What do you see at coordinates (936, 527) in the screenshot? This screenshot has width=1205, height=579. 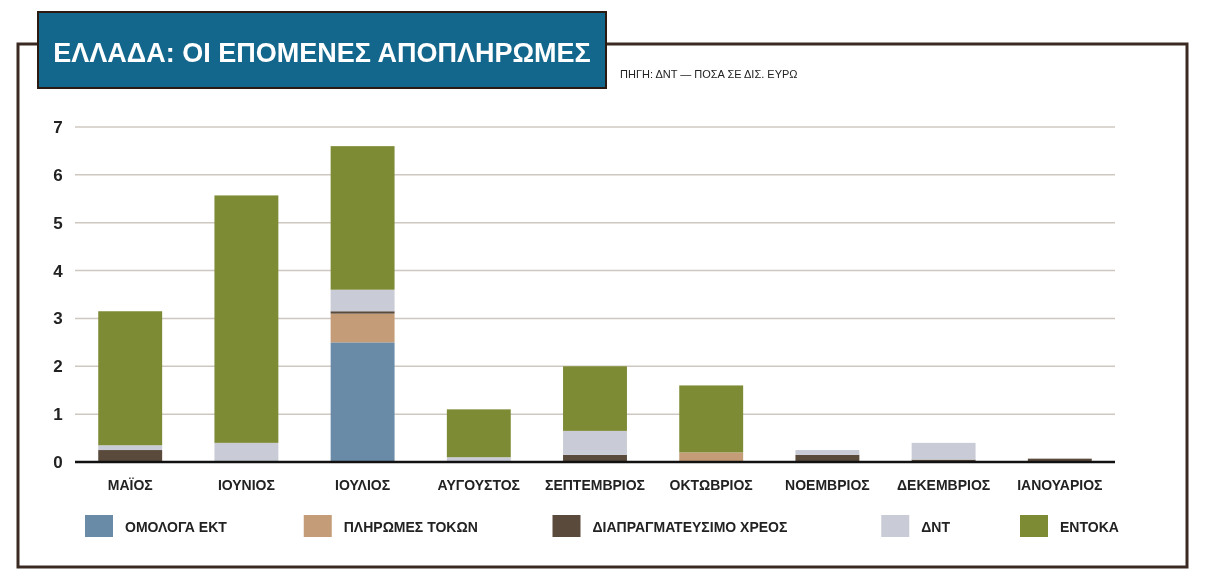 I see `legend-label: ΔΝΤ` at bounding box center [936, 527].